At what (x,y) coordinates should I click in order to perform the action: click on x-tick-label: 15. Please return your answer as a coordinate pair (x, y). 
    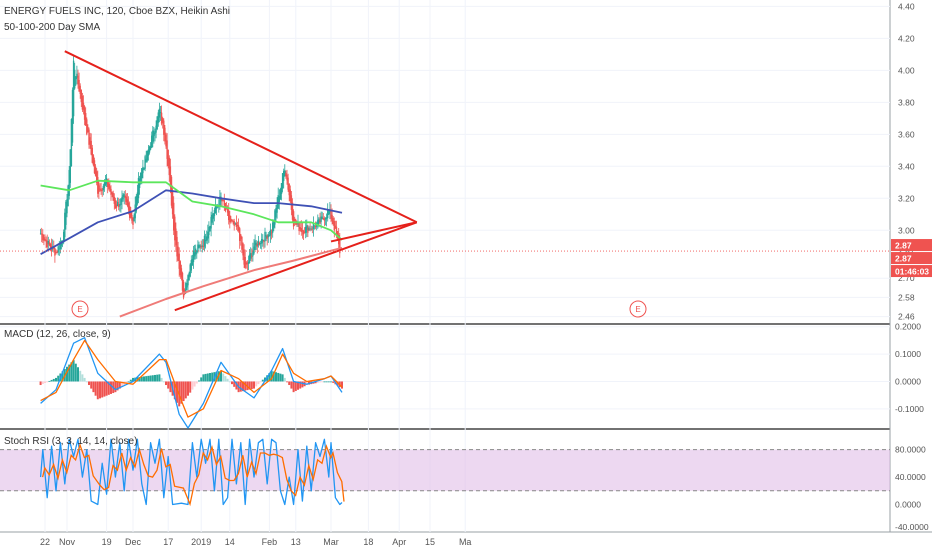
    Looking at the image, I should click on (430, 542).